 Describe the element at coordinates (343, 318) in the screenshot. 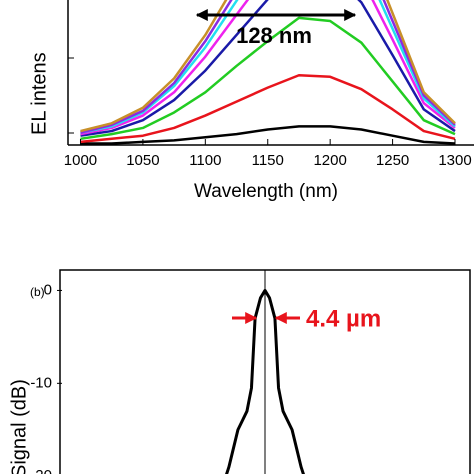

I see `annotation: 4.4 µm` at that location.